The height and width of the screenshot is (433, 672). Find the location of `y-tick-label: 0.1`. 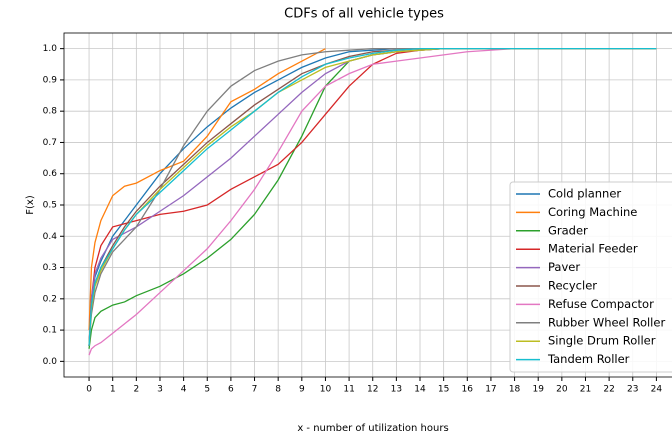

y-tick-label: 0.1 is located at coordinates (50, 331).